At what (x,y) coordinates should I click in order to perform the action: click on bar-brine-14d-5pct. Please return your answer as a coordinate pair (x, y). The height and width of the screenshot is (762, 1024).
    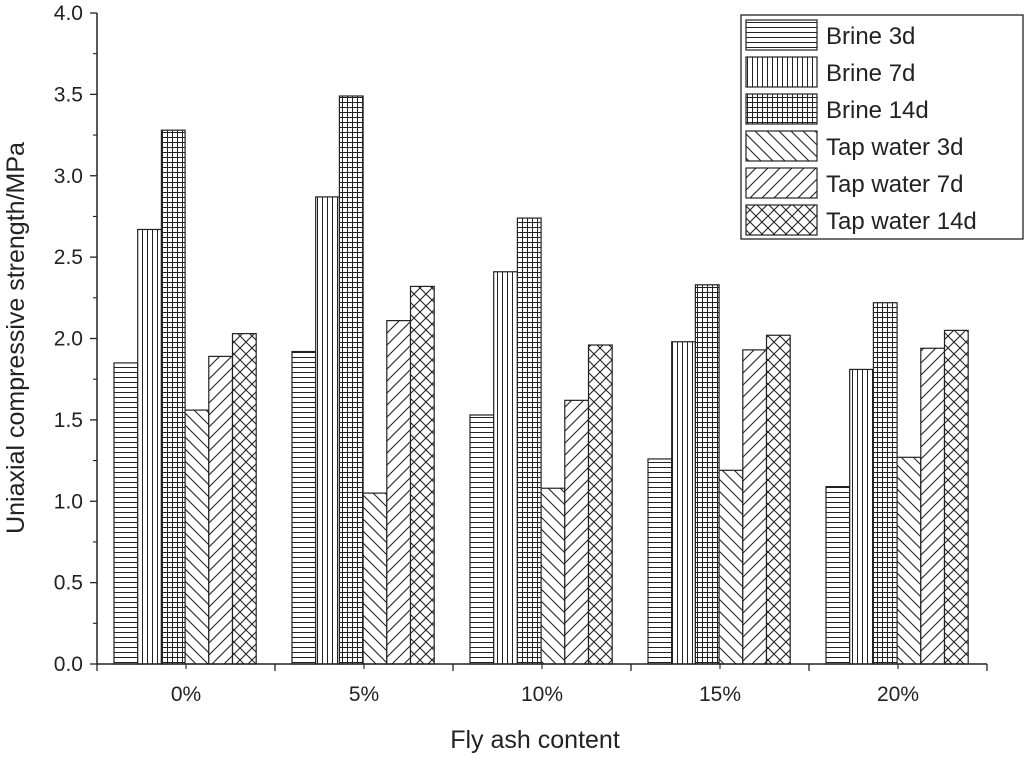
    Looking at the image, I should click on (351, 380).